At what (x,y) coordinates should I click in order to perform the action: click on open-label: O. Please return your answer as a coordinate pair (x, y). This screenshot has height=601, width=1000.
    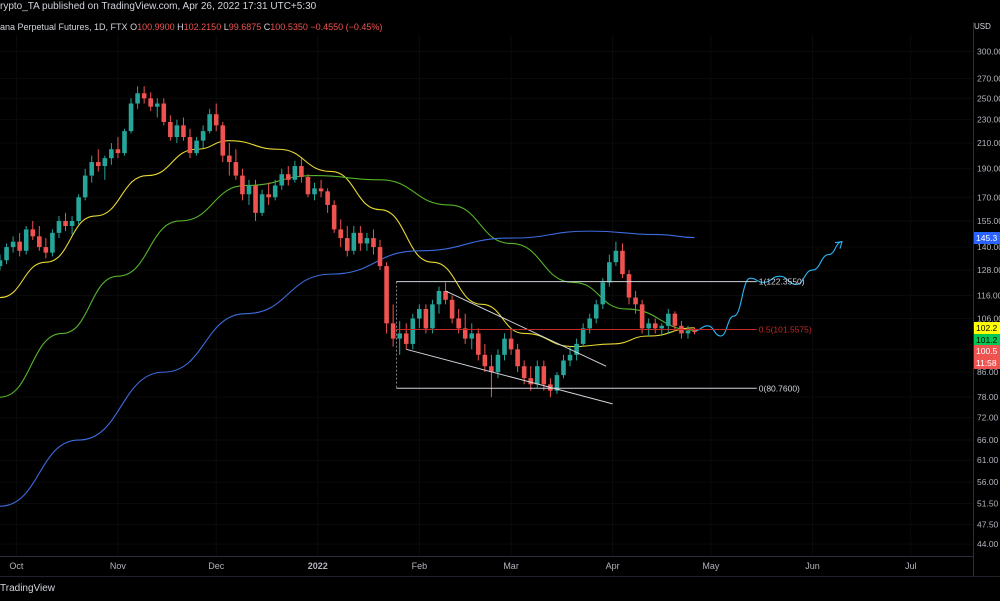
    Looking at the image, I should click on (134, 27).